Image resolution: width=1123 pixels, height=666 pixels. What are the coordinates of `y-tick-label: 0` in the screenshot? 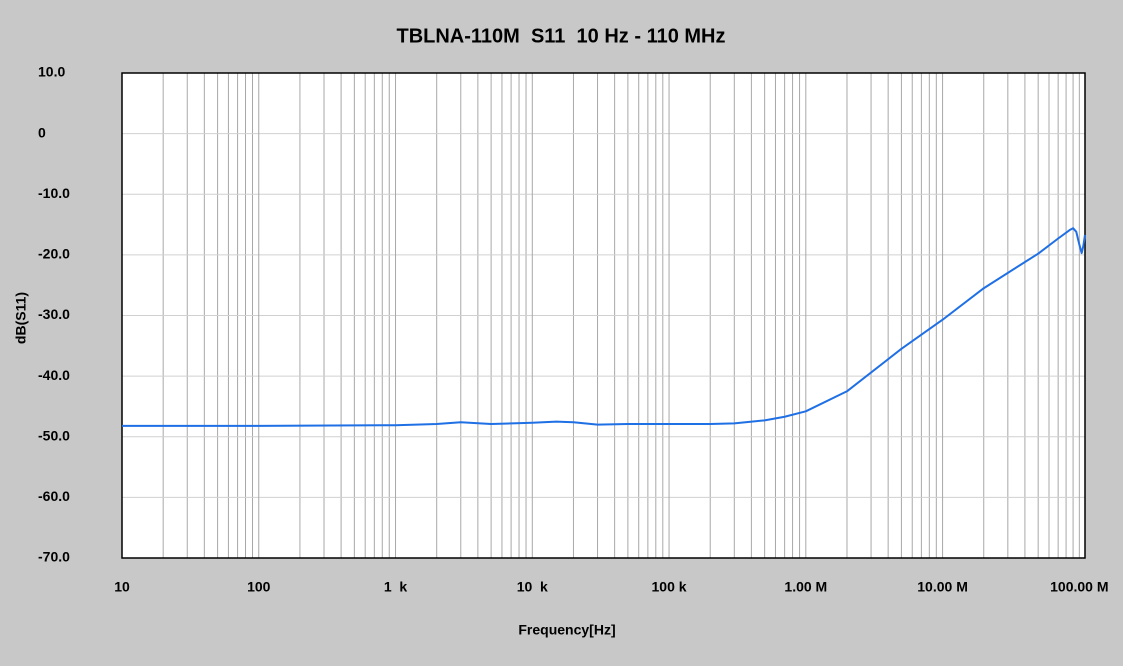 It's located at (42, 132).